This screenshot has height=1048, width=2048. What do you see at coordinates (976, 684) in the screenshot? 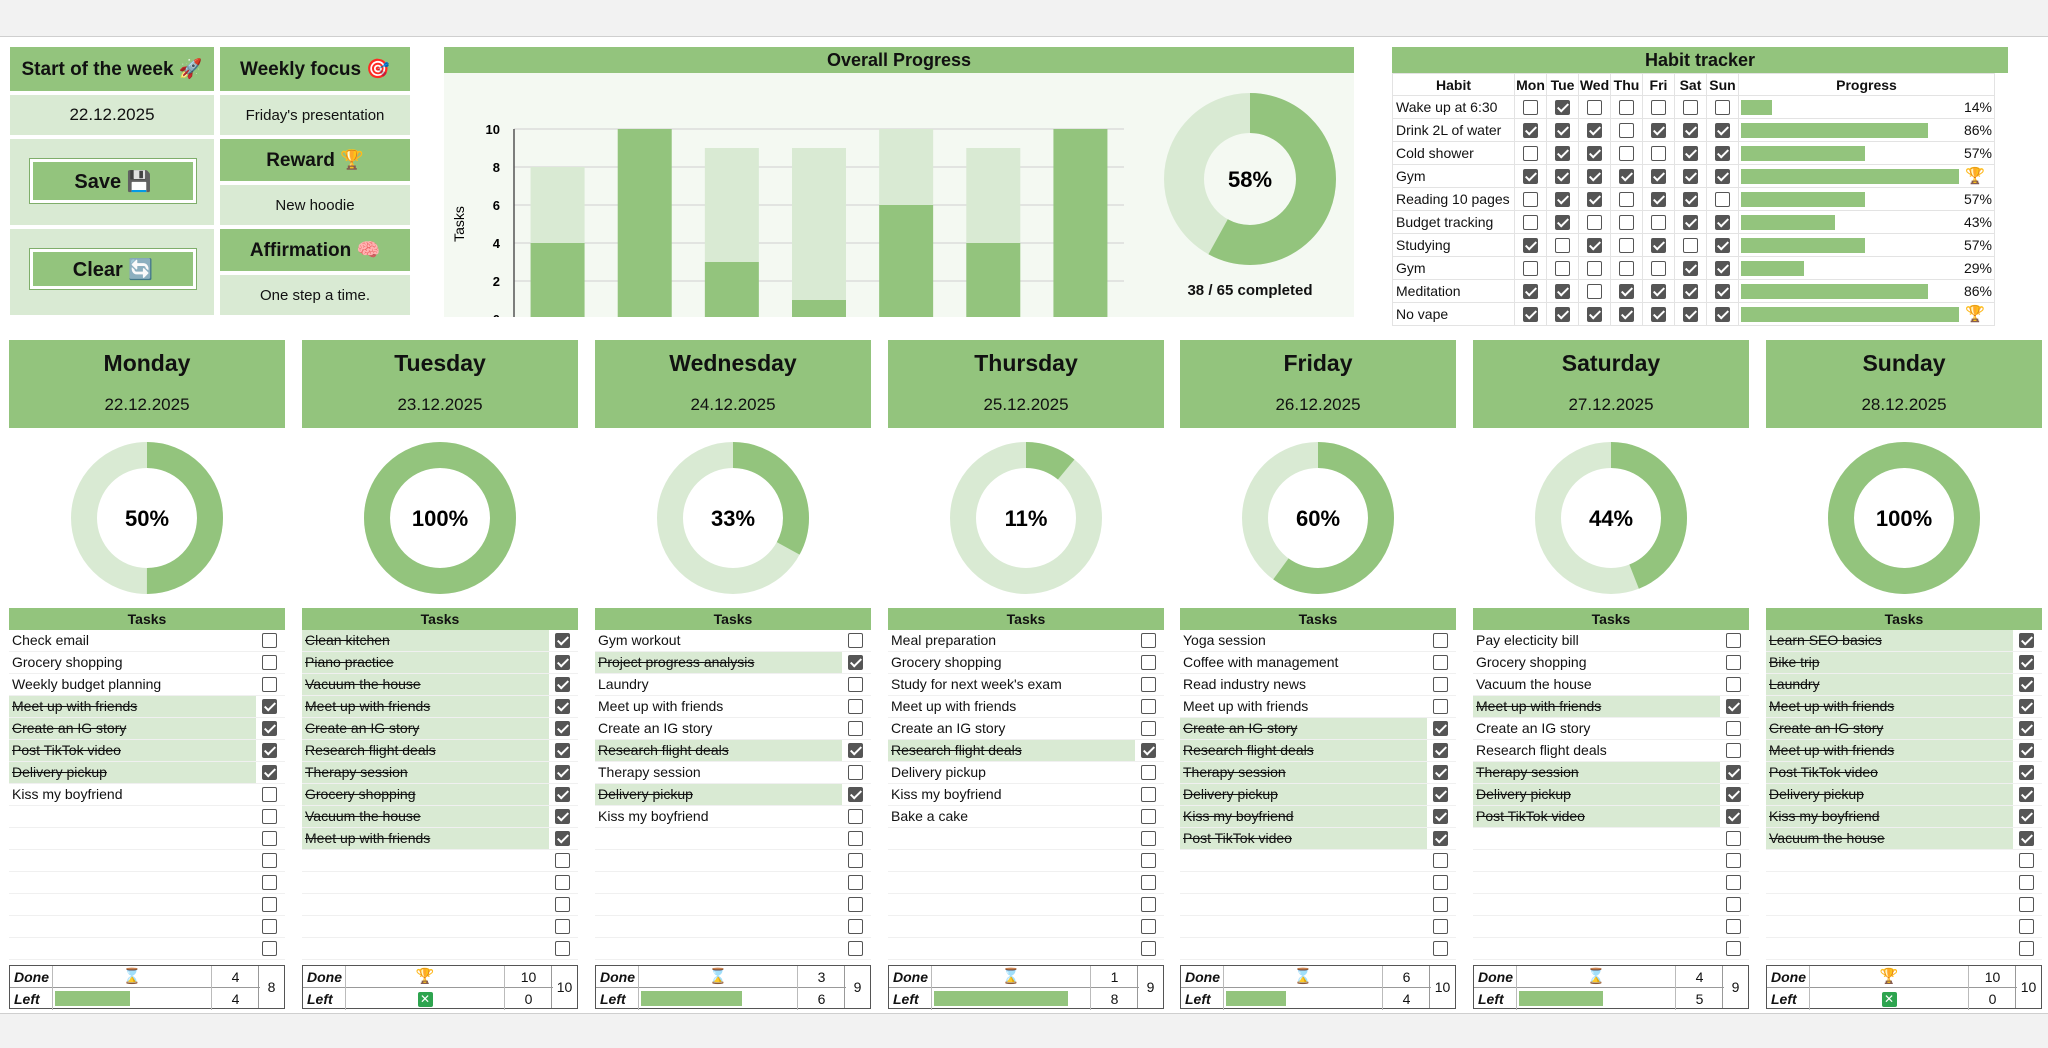
I see `task-label: Study for next week's exam` at bounding box center [976, 684].